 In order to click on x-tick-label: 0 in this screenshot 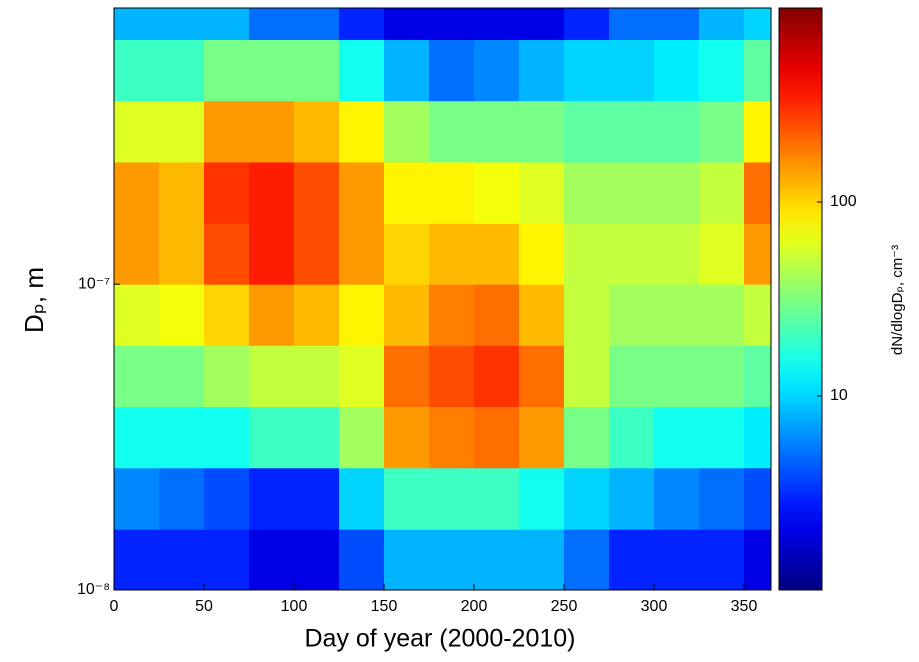, I will do `click(114, 606)`.